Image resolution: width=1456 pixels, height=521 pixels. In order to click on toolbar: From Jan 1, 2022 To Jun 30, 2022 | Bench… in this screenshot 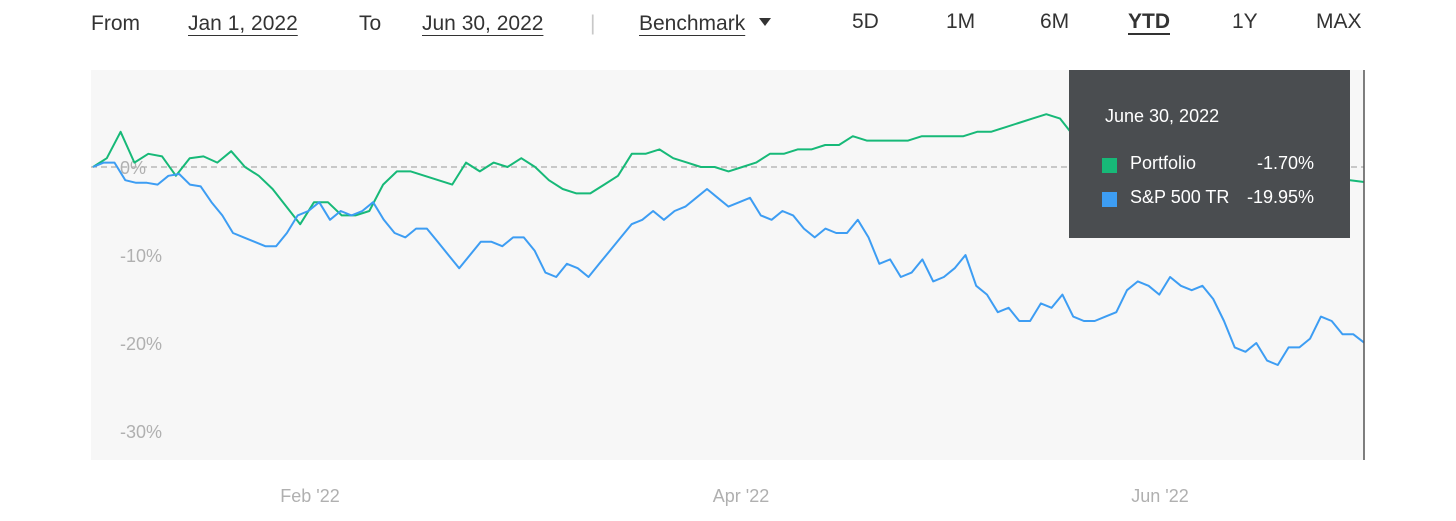, I will do `click(728, 30)`.